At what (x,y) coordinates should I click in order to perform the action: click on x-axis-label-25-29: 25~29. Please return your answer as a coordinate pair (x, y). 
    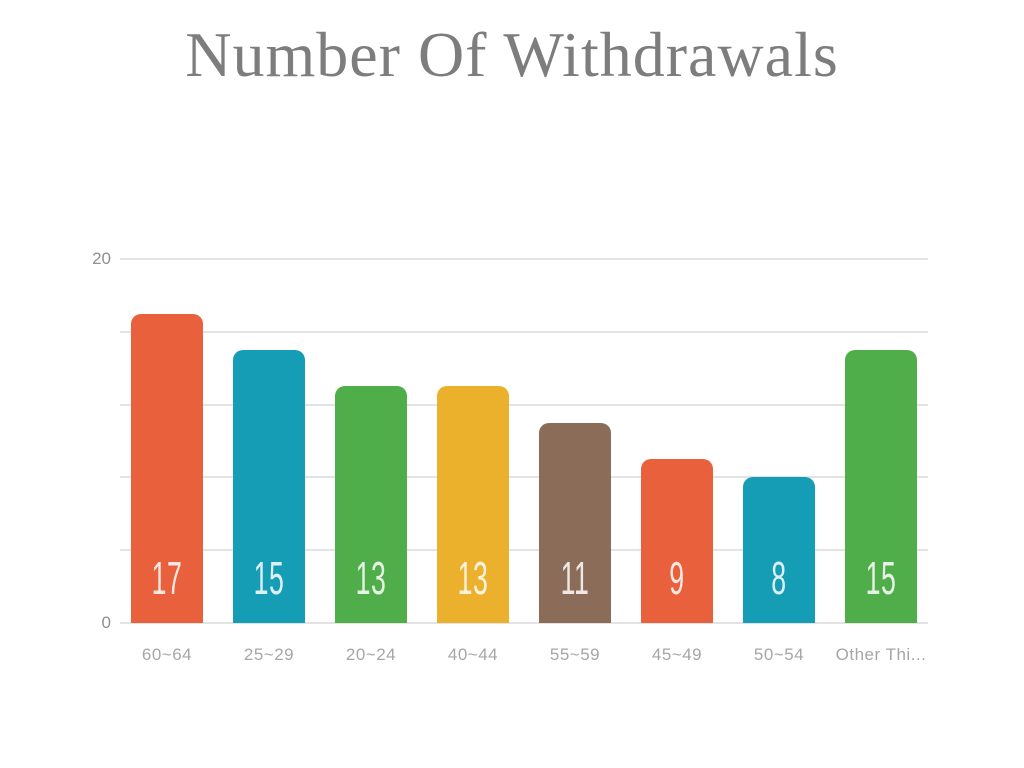
    Looking at the image, I should click on (269, 654).